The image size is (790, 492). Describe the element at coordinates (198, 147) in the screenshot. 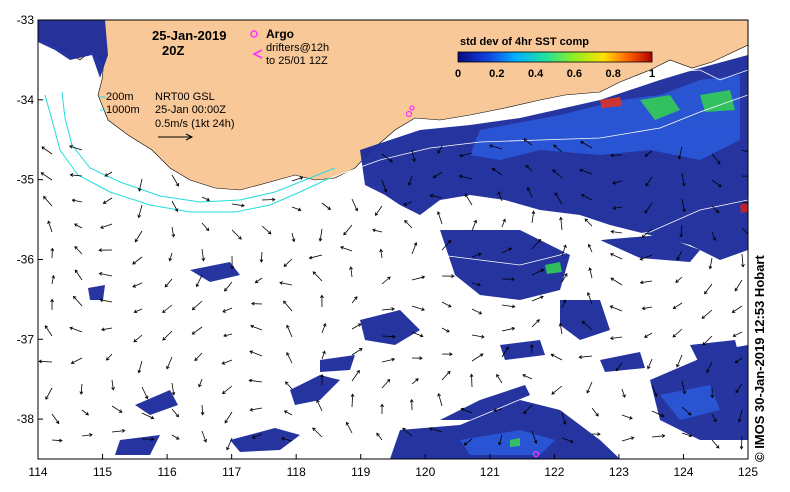

I see `contour-1000m` at that location.